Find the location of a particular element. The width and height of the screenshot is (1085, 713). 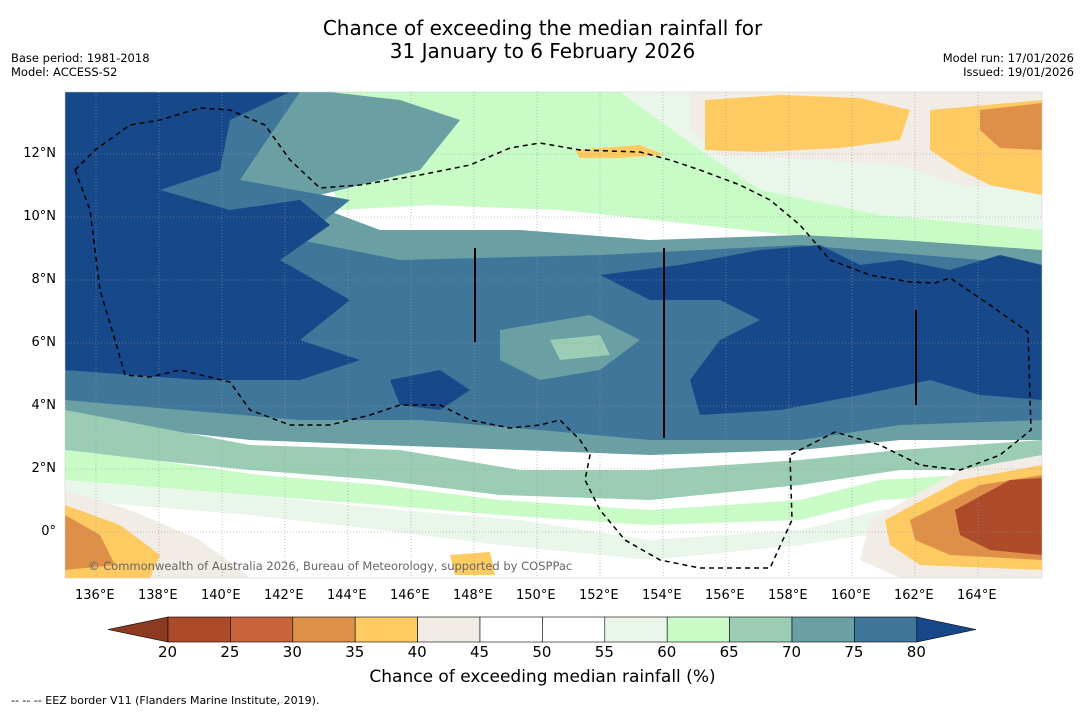

contour-55-south is located at coordinates (553, 520).